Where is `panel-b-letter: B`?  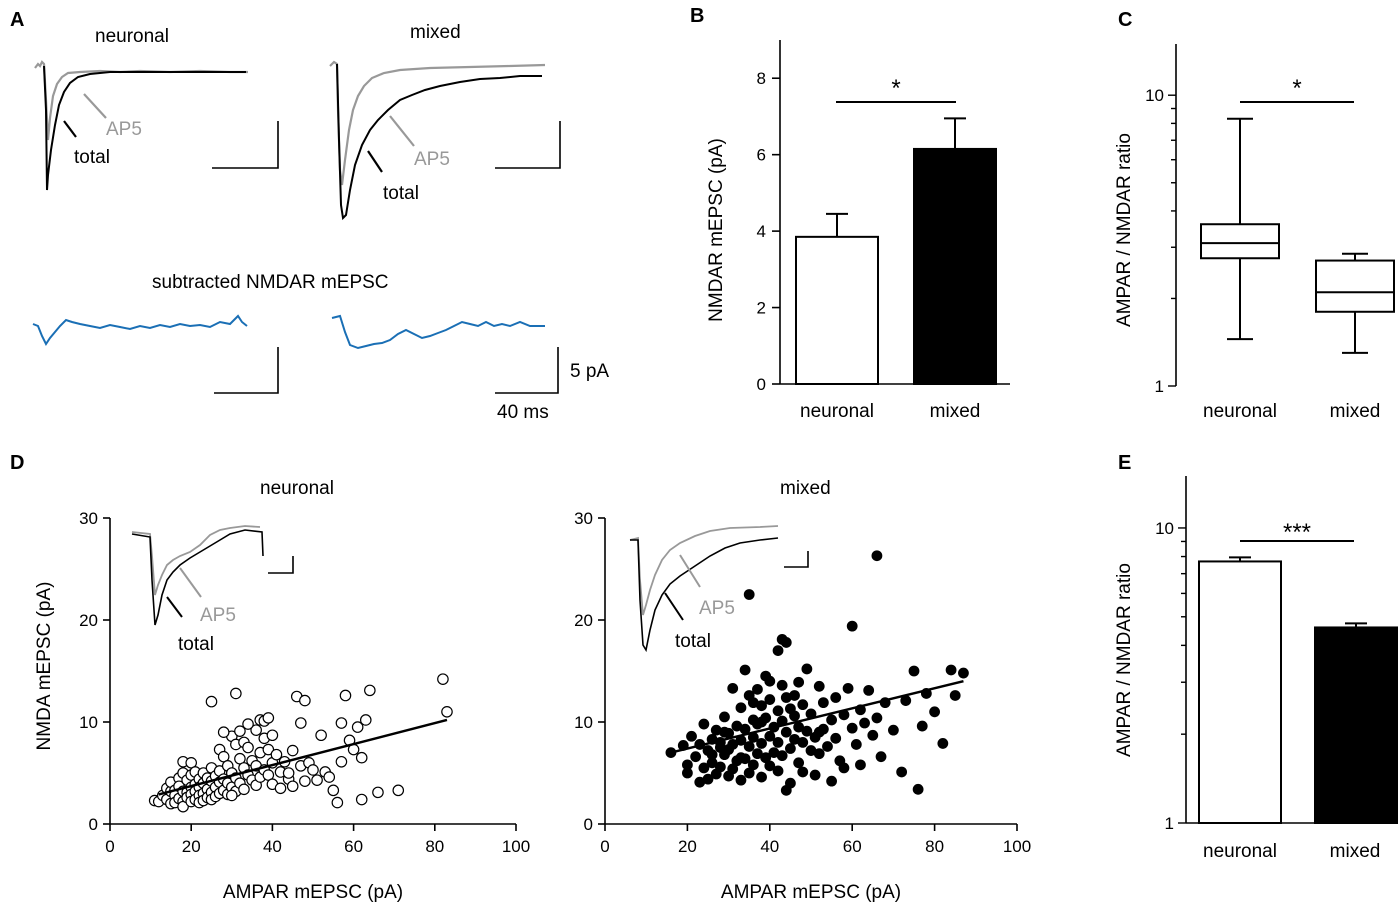 panel-b-letter: B is located at coordinates (697, 16).